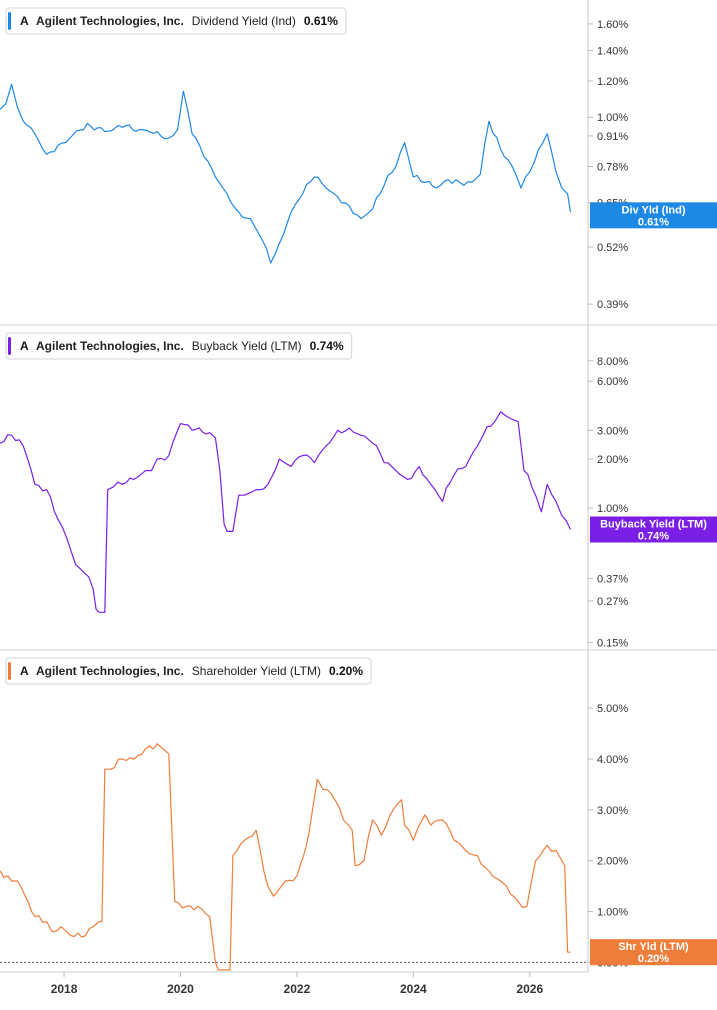 The width and height of the screenshot is (717, 1010). I want to click on y-tick-label: 1.60%, so click(612, 25).